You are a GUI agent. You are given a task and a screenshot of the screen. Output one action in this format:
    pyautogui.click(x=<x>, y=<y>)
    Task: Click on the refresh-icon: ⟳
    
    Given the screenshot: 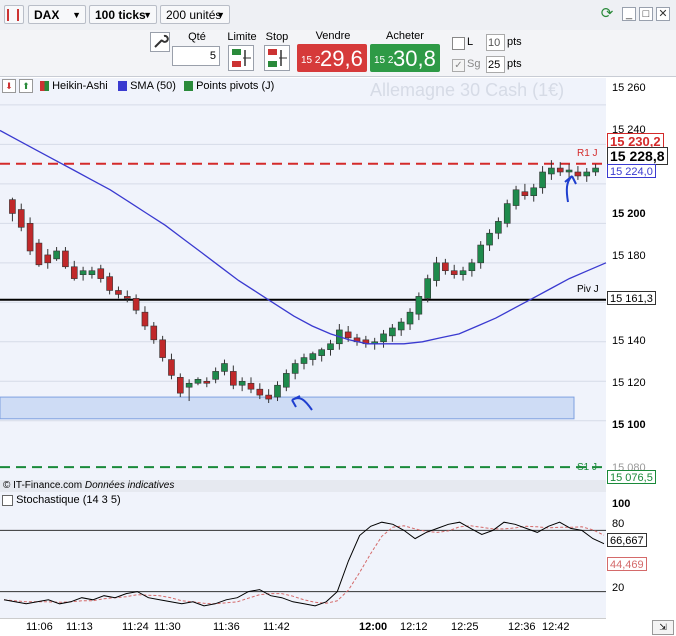 What is the action you would take?
    pyautogui.click(x=607, y=13)
    